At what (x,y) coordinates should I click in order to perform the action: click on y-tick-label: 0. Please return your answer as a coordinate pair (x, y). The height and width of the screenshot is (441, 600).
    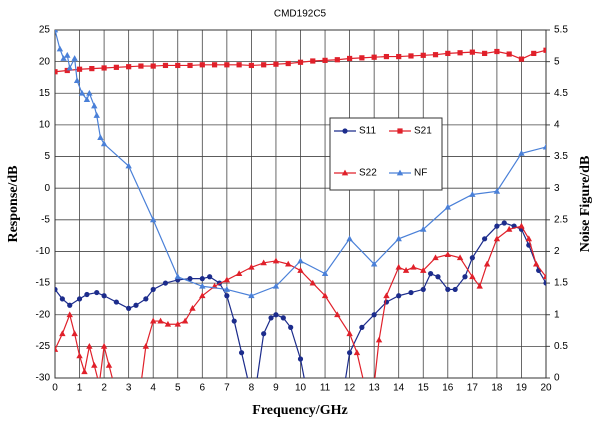
    Looking at the image, I should click on (47, 188).